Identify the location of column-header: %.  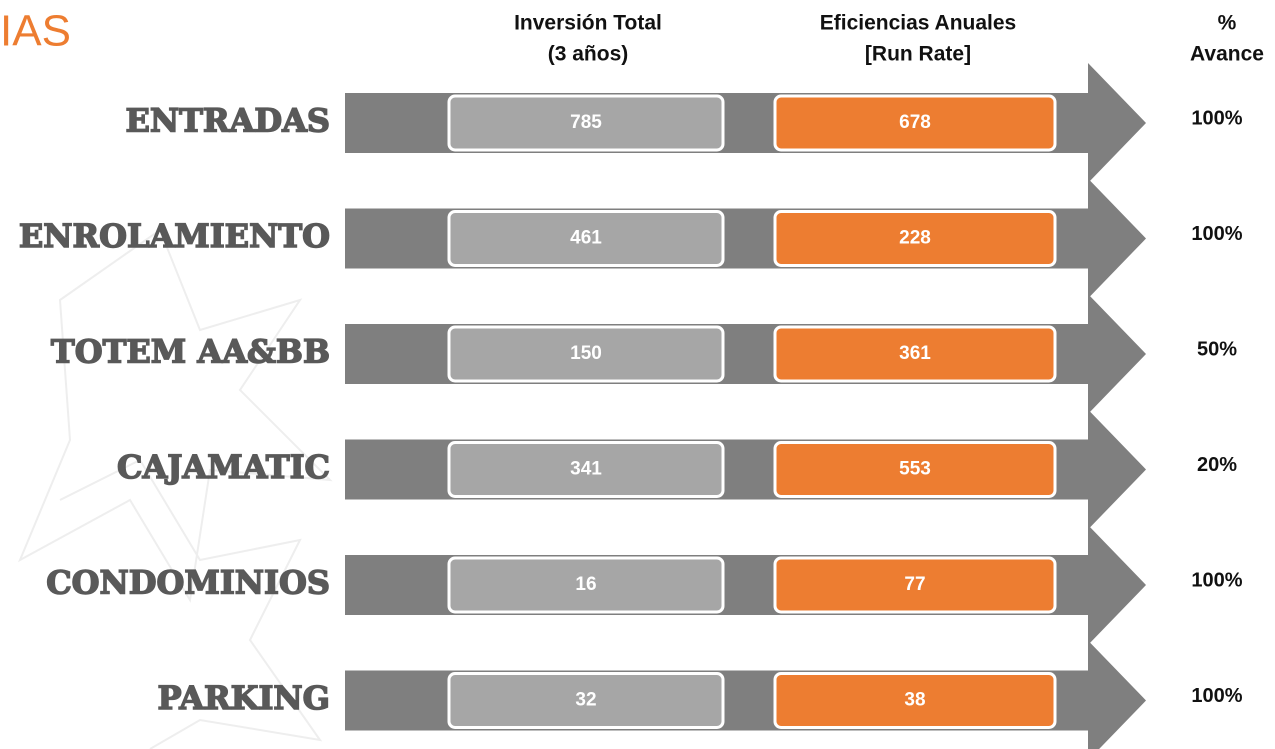
(1227, 23).